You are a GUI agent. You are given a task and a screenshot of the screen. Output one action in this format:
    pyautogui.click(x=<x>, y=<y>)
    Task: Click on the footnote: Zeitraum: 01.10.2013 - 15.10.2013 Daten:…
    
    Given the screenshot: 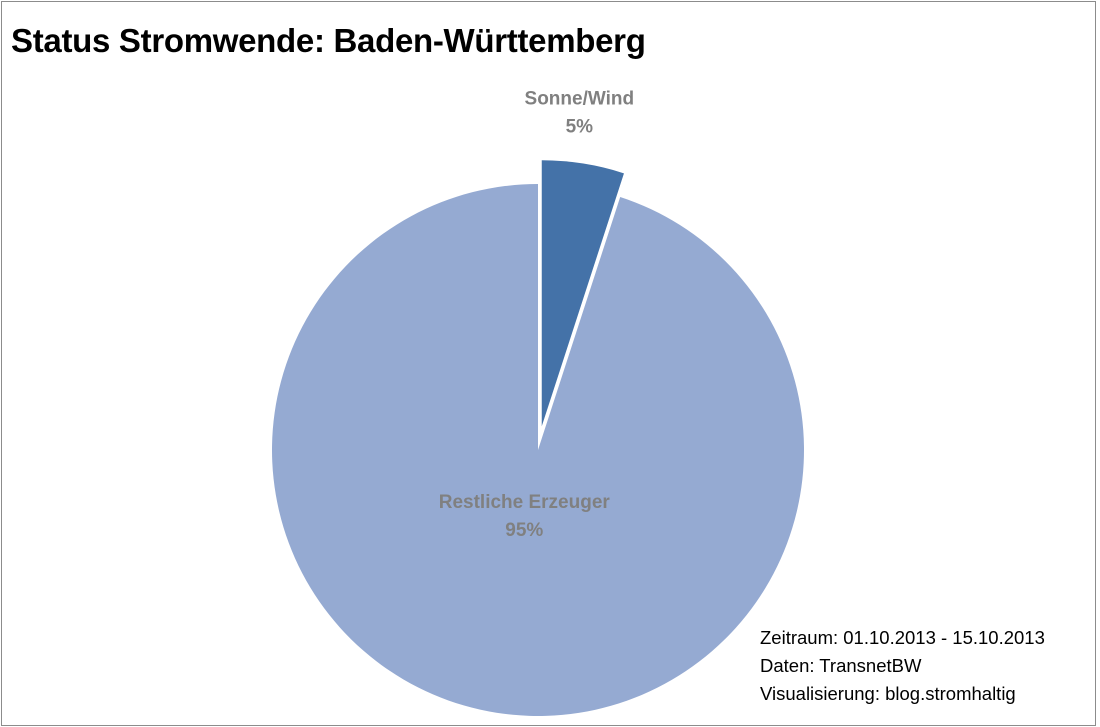 What is the action you would take?
    pyautogui.click(x=902, y=666)
    